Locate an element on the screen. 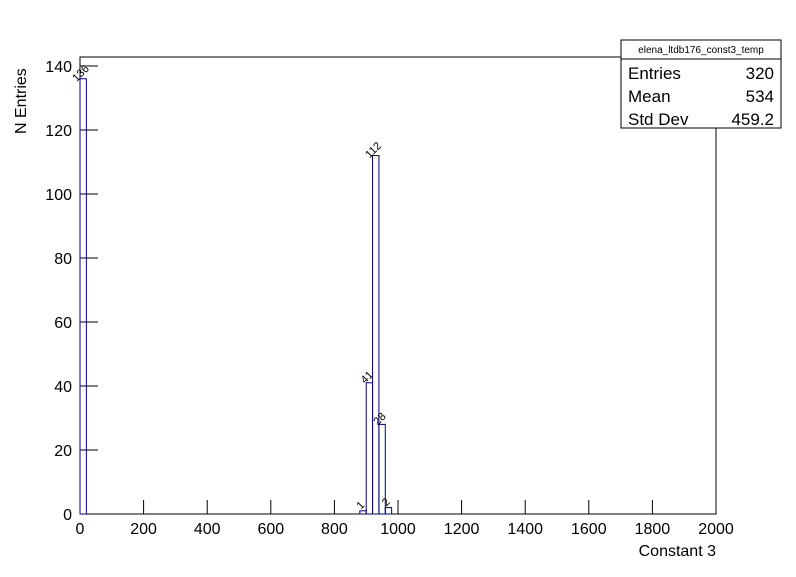  stats-value: 459.2 is located at coordinates (752, 119).